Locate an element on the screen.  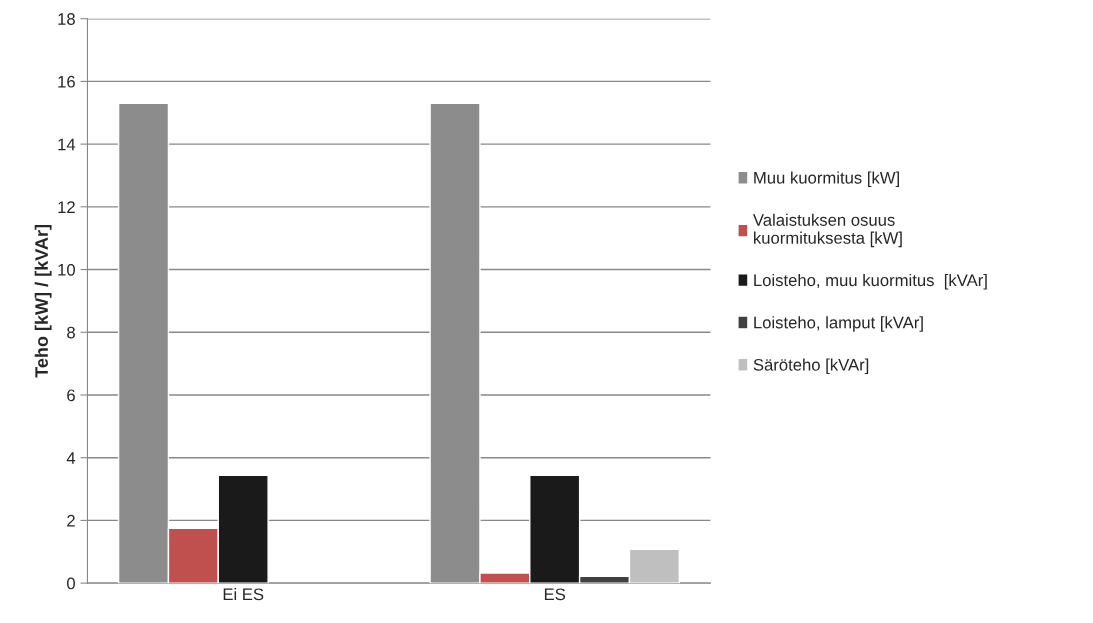
legend-label: Loisteho, lamput [kVAr] is located at coordinates (838, 324).